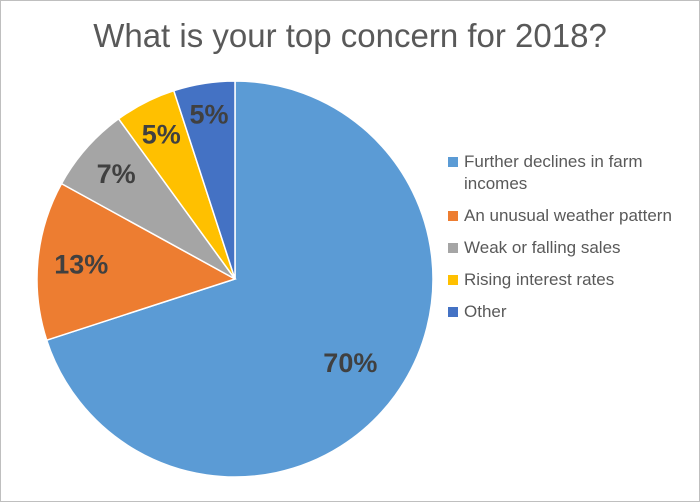  I want to click on legend-item: Rising interest rates, so click(570, 280).